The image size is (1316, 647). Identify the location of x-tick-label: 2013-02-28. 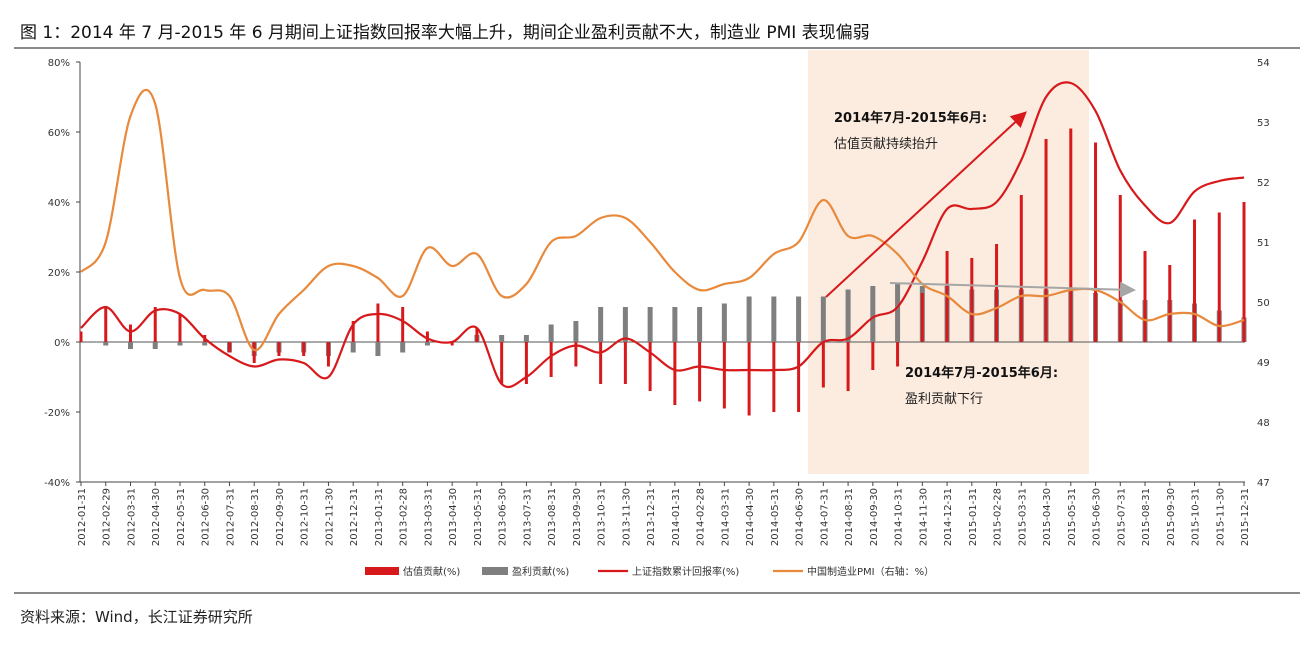
(404, 517).